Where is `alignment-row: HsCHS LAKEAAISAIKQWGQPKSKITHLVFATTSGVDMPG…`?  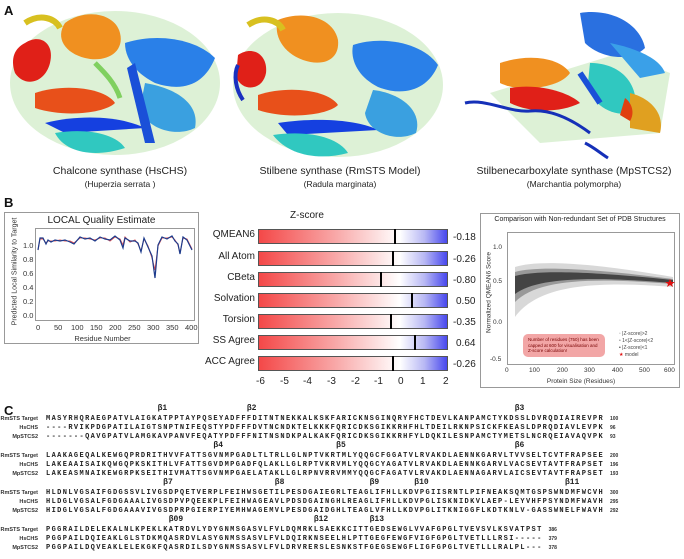 alignment-row: HsCHS LAKEAAISAIKQWGQPKSKITHLVFATTSGVDMPG… is located at coordinates (342, 465).